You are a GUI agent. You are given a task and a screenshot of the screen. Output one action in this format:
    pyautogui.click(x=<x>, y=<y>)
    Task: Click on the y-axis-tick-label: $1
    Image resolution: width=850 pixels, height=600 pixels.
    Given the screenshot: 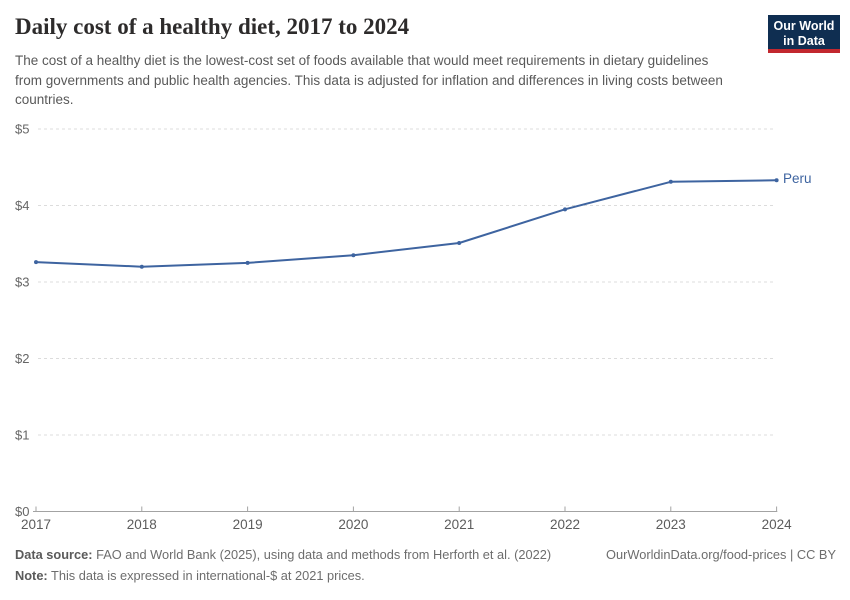 What is the action you would take?
    pyautogui.click(x=22, y=435)
    